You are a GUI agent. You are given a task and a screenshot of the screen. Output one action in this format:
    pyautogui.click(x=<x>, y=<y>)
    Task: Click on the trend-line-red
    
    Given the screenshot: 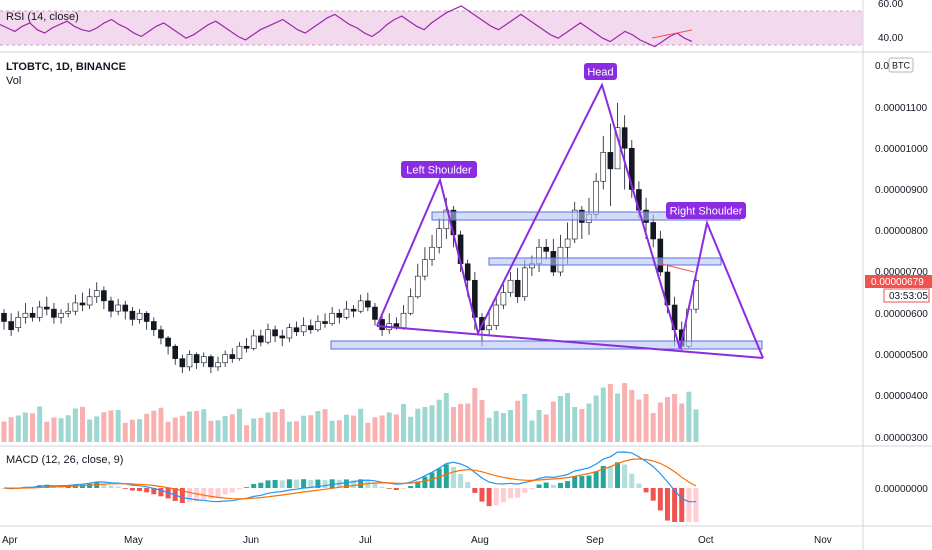 What is the action you would take?
    pyautogui.click(x=676, y=267)
    